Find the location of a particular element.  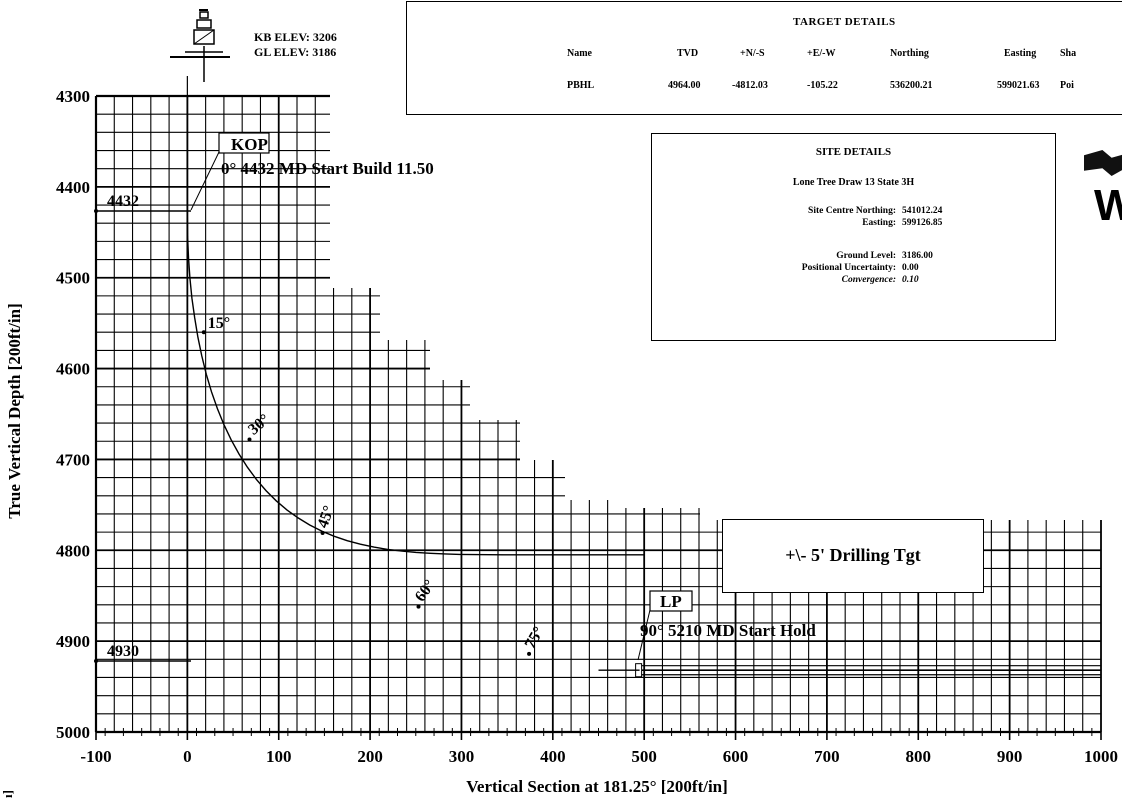

target-cell-ns: -4812.03 is located at coordinates (750, 85).